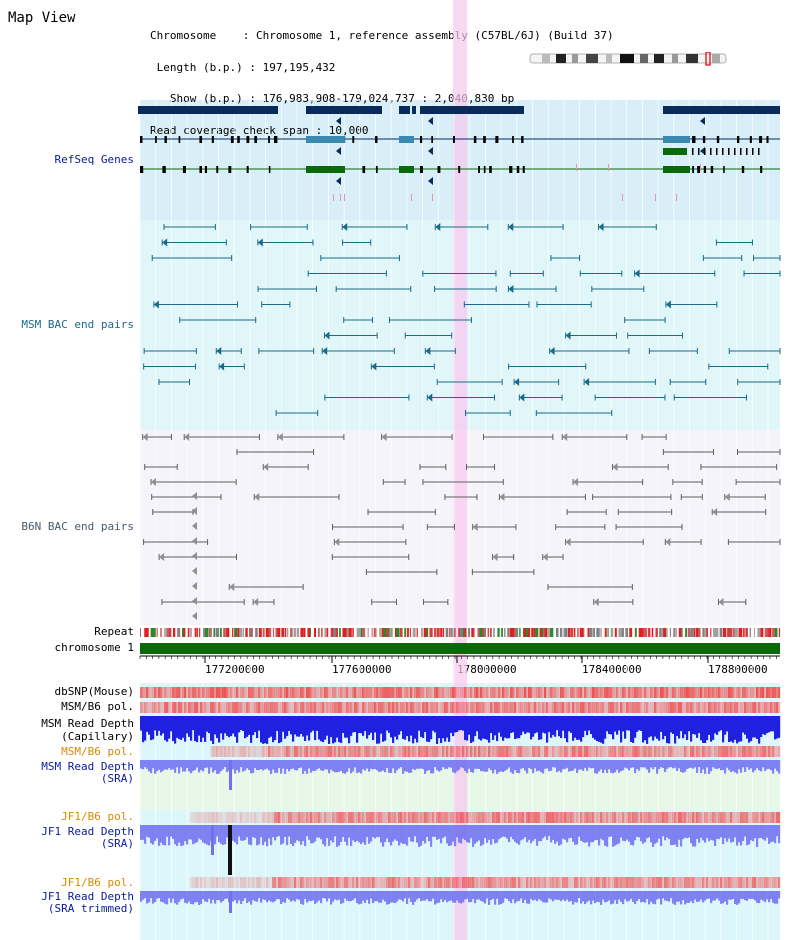 Image resolution: width=800 pixels, height=940 pixels. Describe the element at coordinates (629, 59) in the screenshot. I see `chromosome-ideogram` at that location.